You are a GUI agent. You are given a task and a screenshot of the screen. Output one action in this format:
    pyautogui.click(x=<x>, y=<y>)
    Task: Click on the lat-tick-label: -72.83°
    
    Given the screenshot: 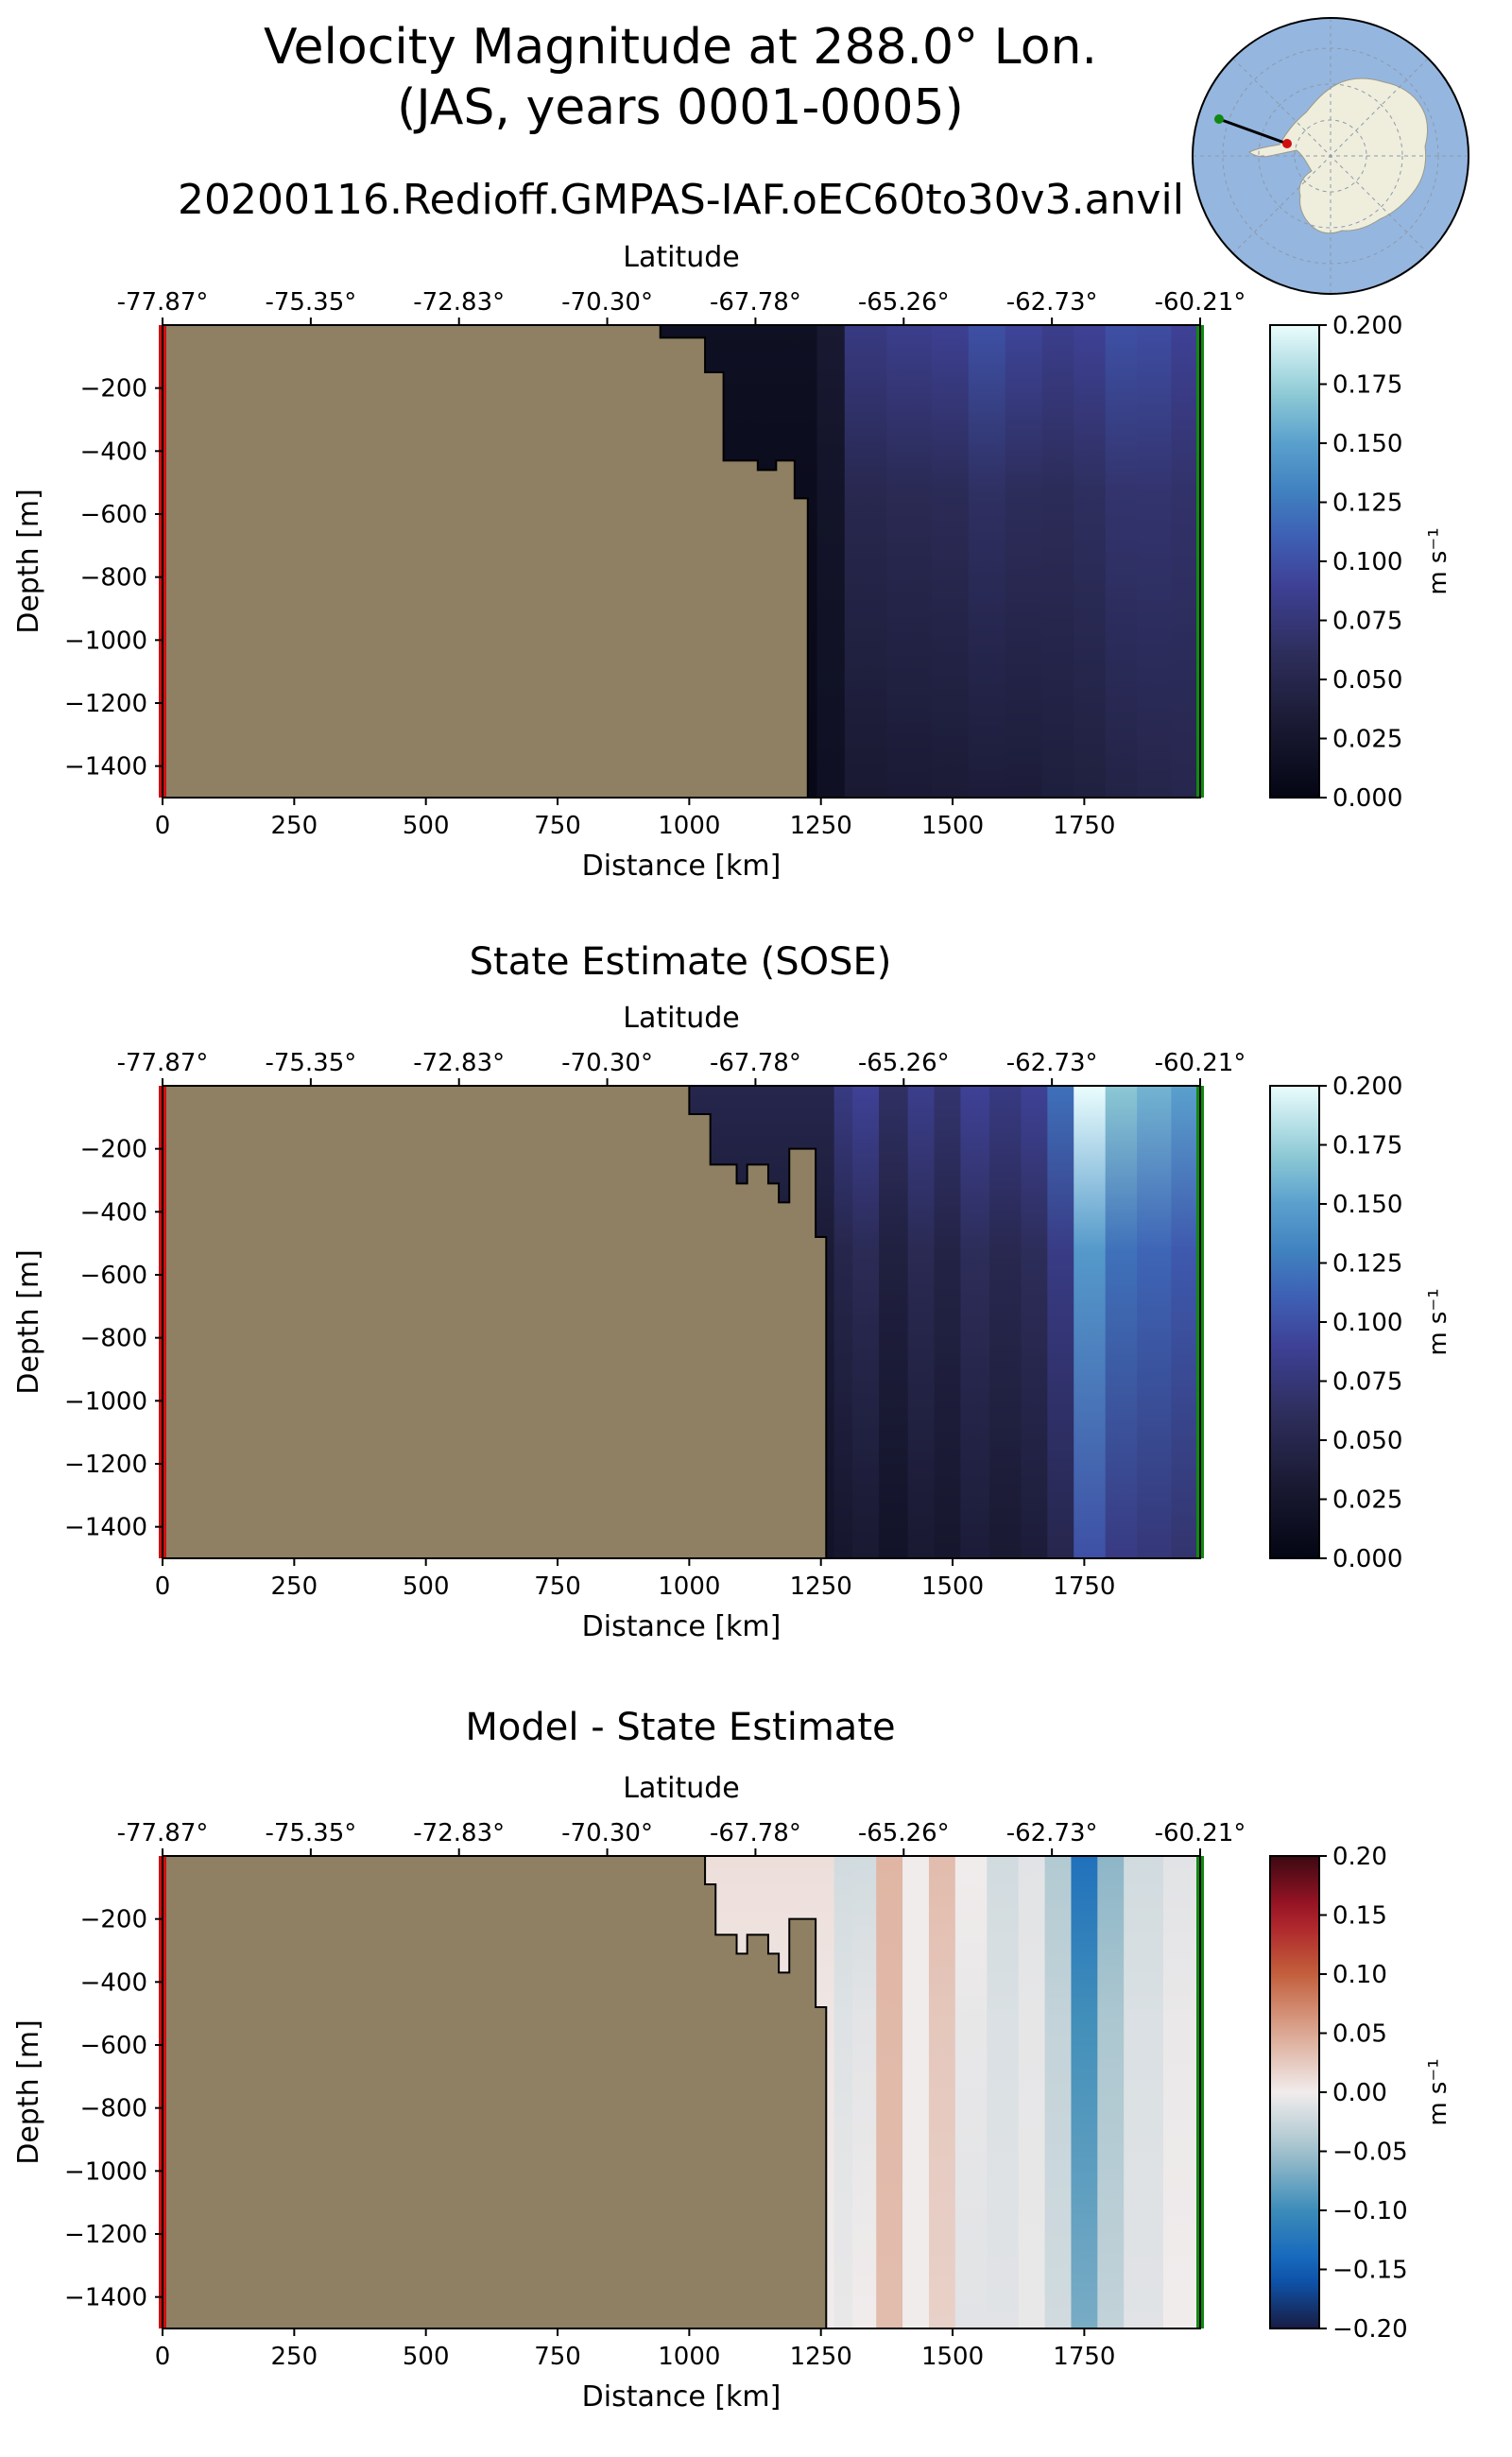 What is the action you would take?
    pyautogui.click(x=459, y=302)
    